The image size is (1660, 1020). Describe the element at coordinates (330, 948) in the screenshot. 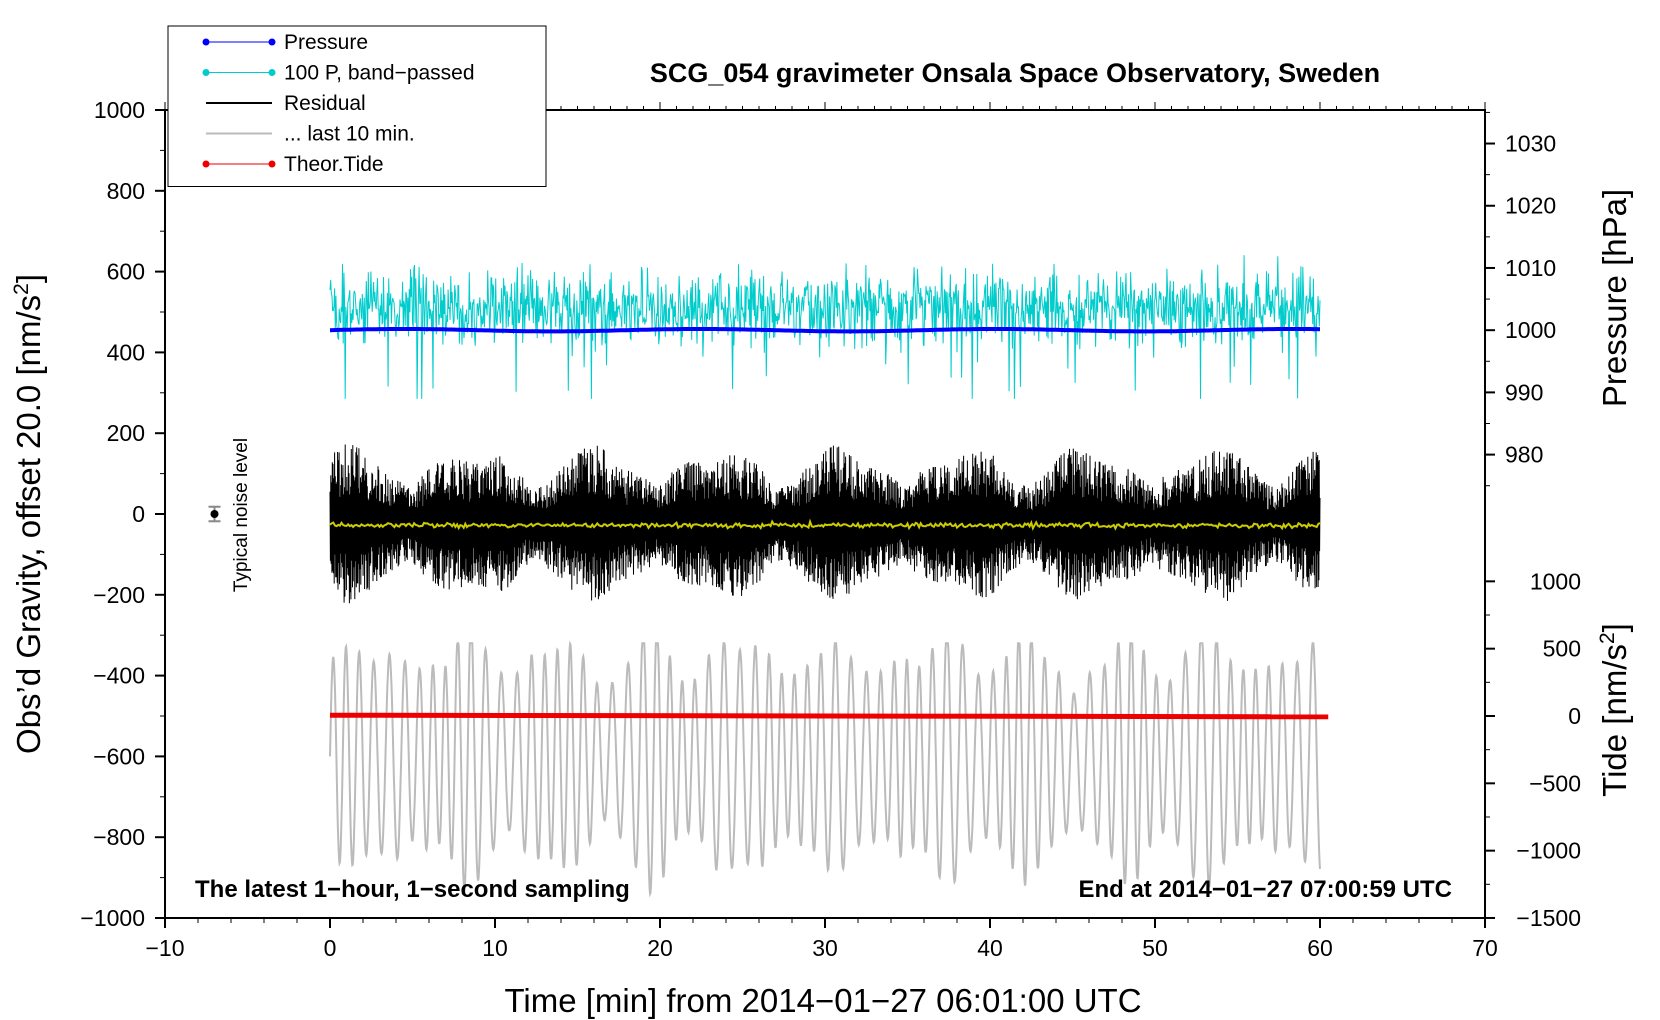

I see `x-tick-label: 0` at that location.